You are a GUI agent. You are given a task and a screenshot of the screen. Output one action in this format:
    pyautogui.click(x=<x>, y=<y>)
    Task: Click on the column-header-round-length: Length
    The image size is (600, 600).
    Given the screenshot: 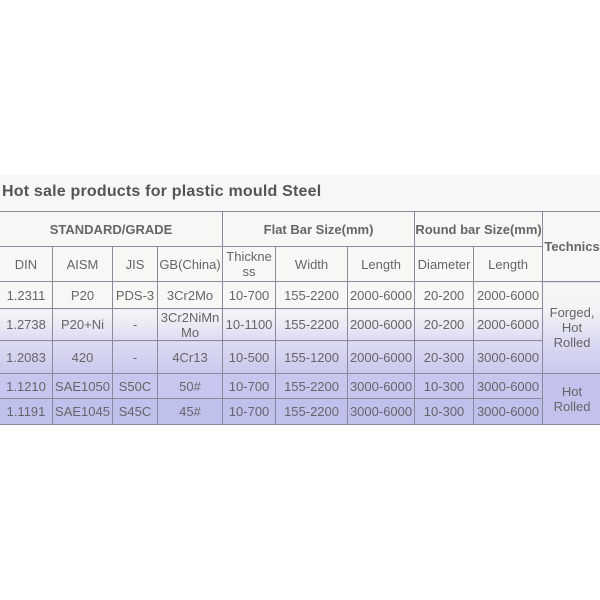 What is the action you would take?
    pyautogui.click(x=508, y=264)
    